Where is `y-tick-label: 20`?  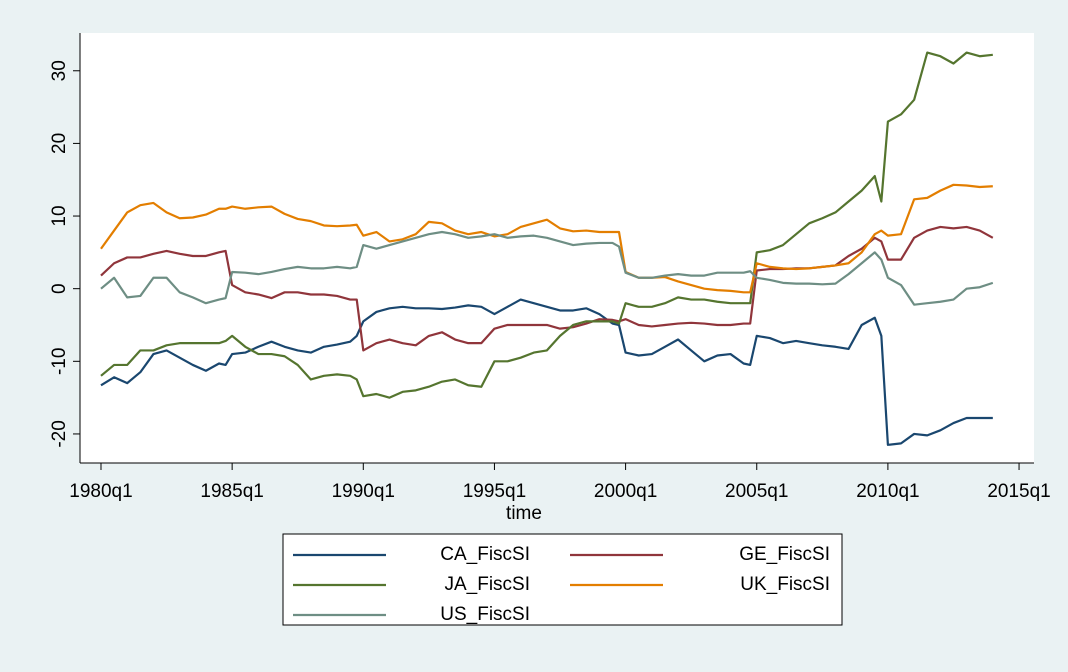
y-tick-label: 20 is located at coordinates (59, 143).